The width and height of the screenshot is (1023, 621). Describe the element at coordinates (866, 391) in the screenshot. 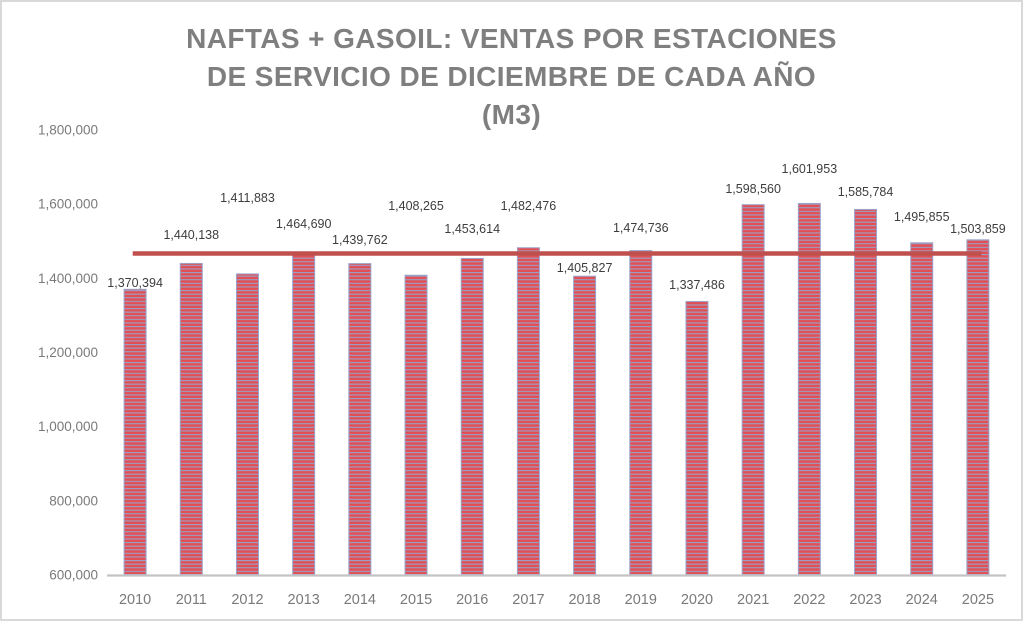

I see `bar-2023` at that location.